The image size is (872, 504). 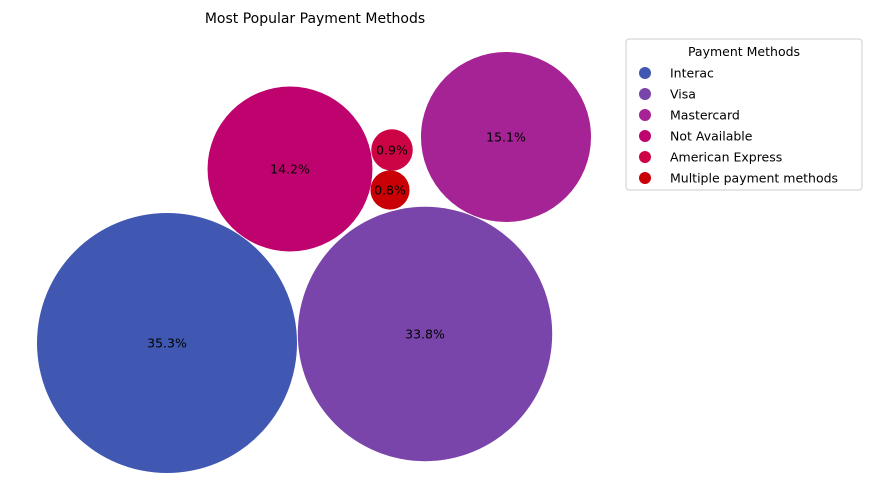 What do you see at coordinates (645, 178) in the screenshot?
I see `legend-marker-multiple-payment-methods` at bounding box center [645, 178].